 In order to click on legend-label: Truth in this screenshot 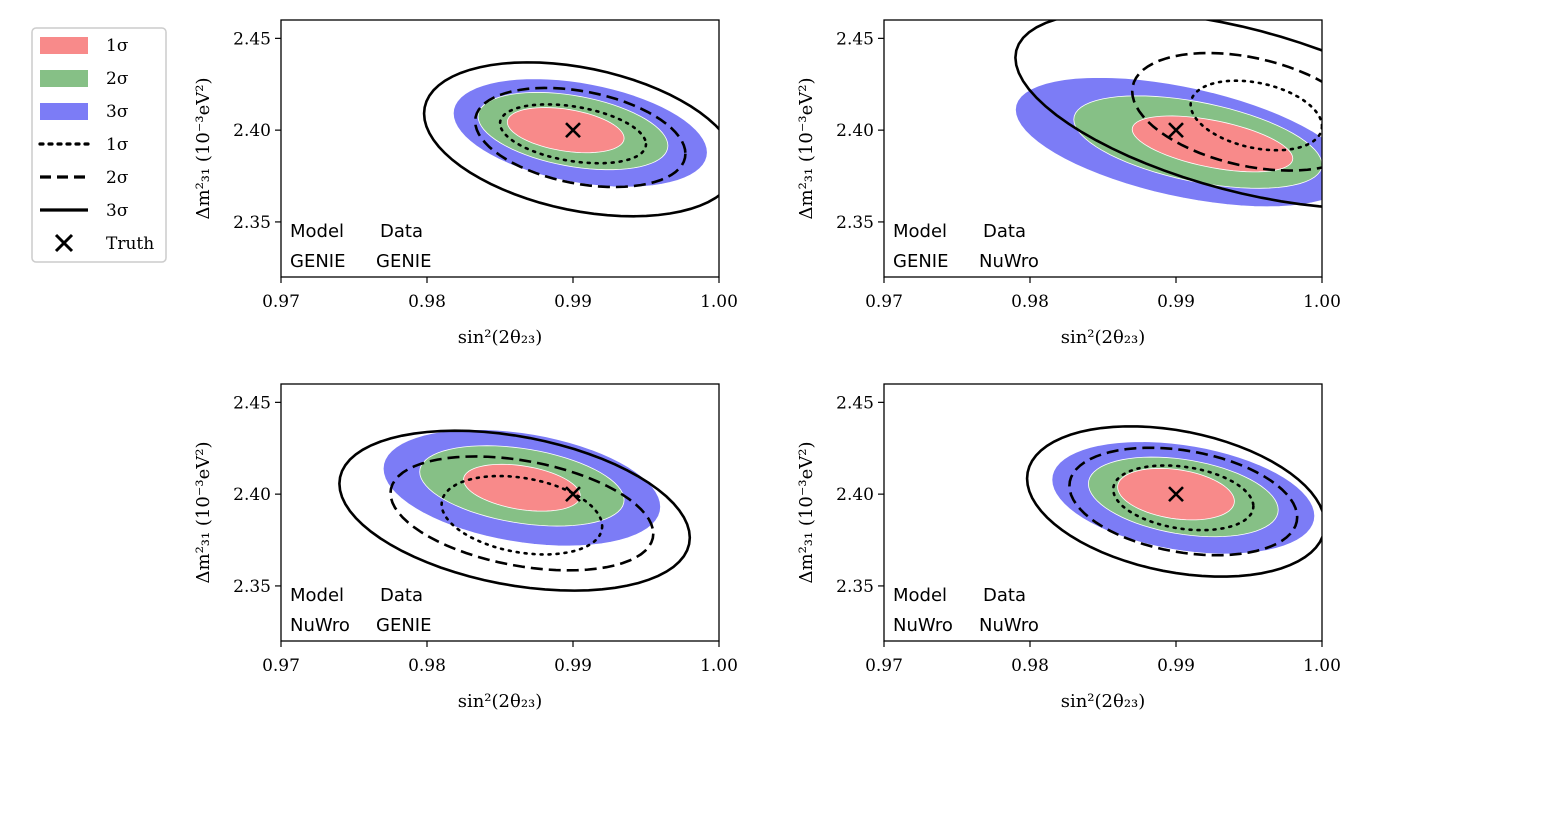, I will do `click(130, 244)`.